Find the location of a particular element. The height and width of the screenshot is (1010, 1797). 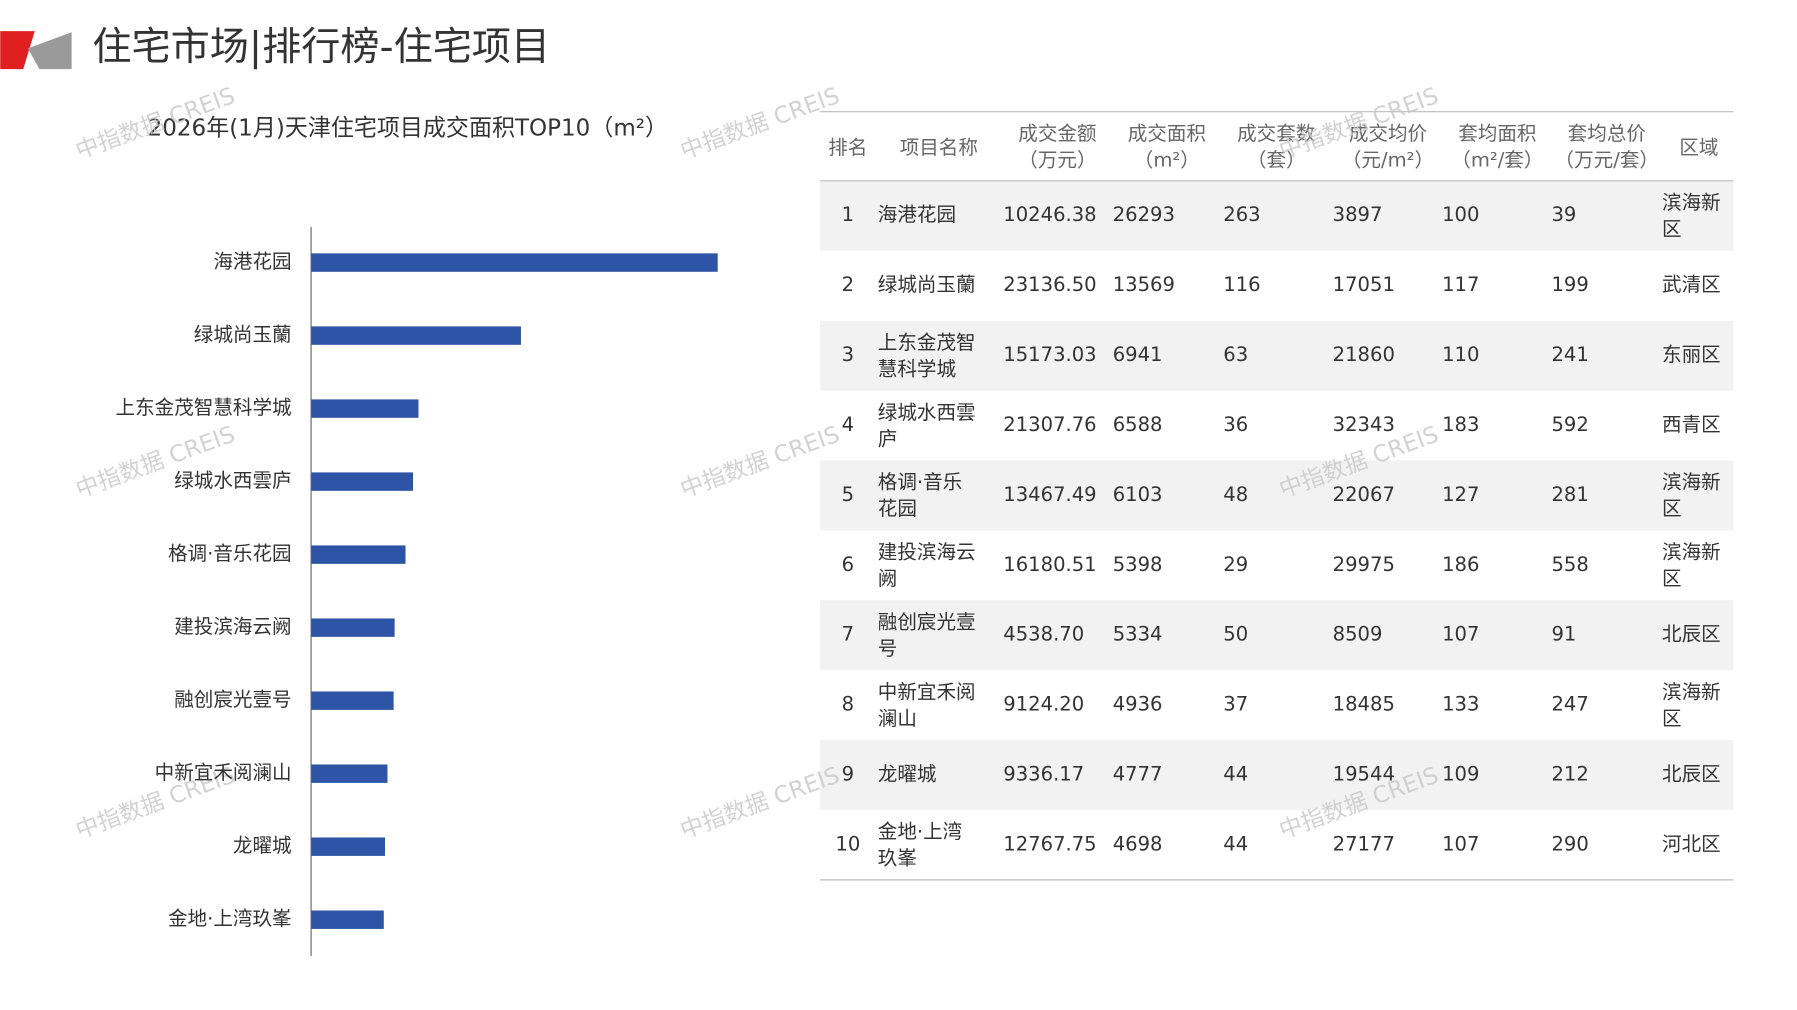

table-cell: 4538.70 is located at coordinates (1043, 634).